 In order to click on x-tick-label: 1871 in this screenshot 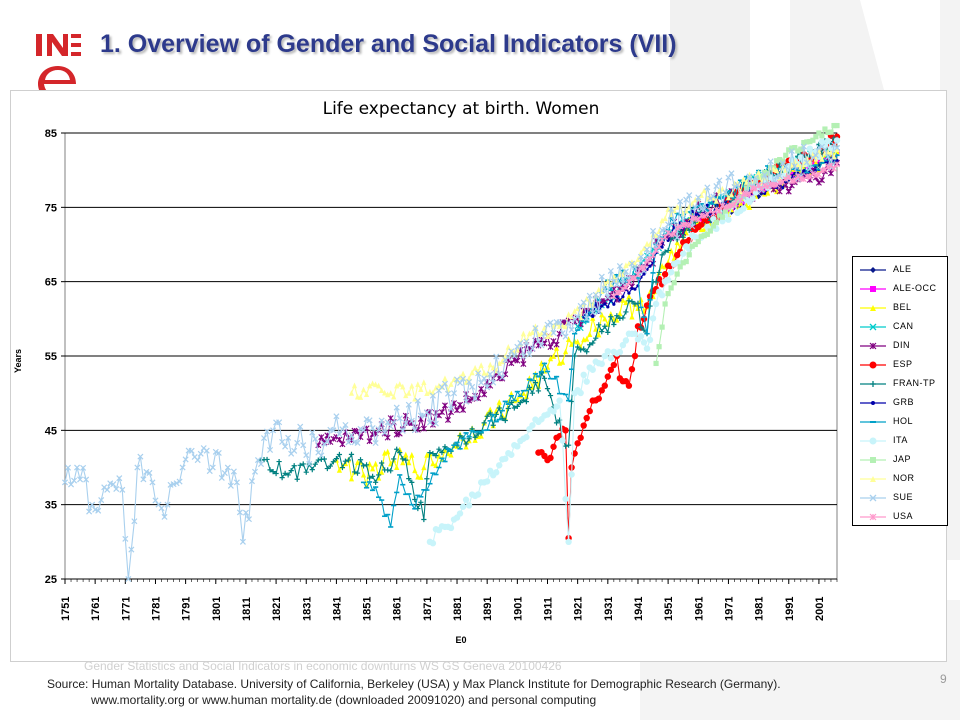, I will do `click(428, 609)`.